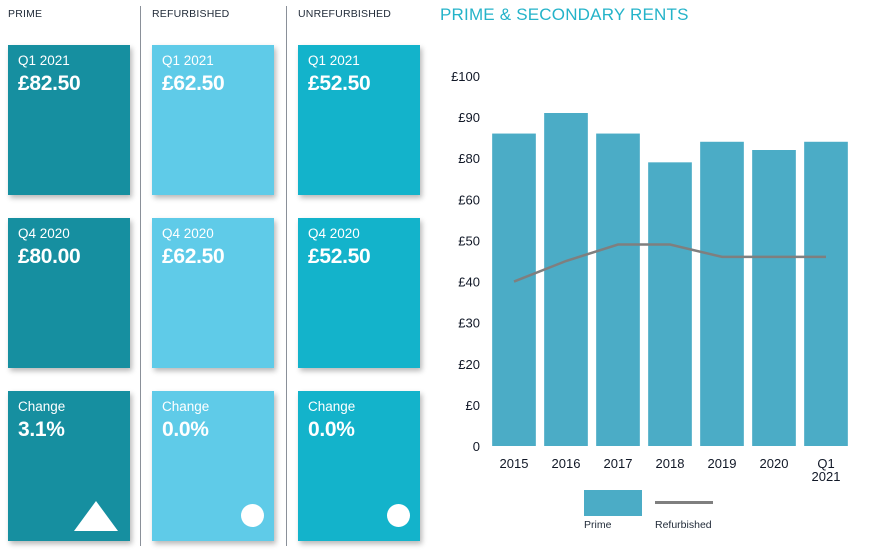 The width and height of the screenshot is (869, 556). Describe the element at coordinates (684, 502) in the screenshot. I see `legend-refurbished-line` at that location.